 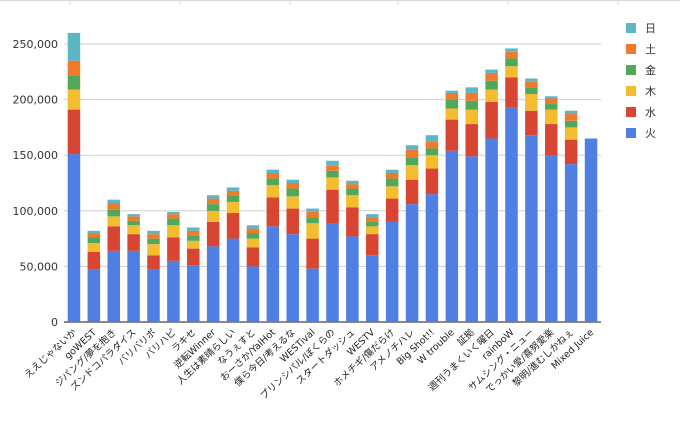 What do you see at coordinates (650, 133) in the screenshot?
I see `legend-label: 火` at bounding box center [650, 133].